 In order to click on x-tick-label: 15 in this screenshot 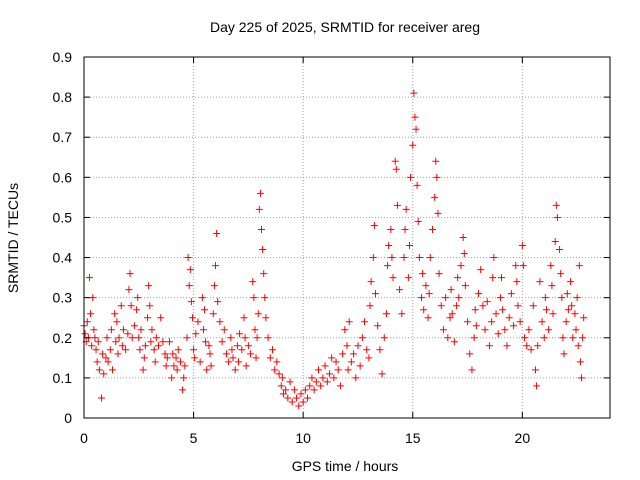, I will do `click(413, 438)`.